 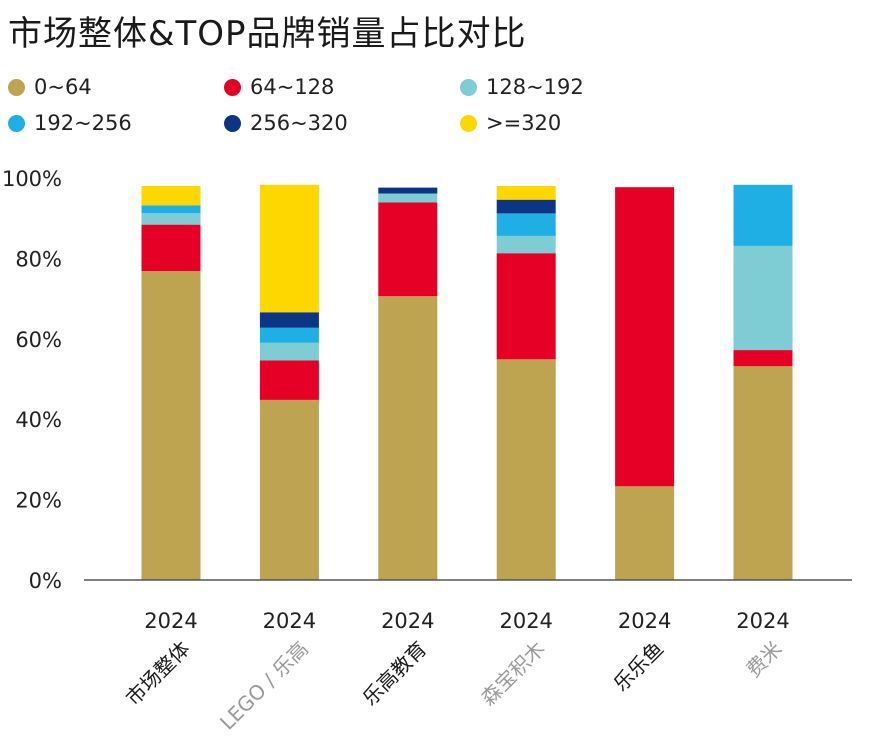 I want to click on category-name-label: 乐高教育, so click(x=395, y=674).